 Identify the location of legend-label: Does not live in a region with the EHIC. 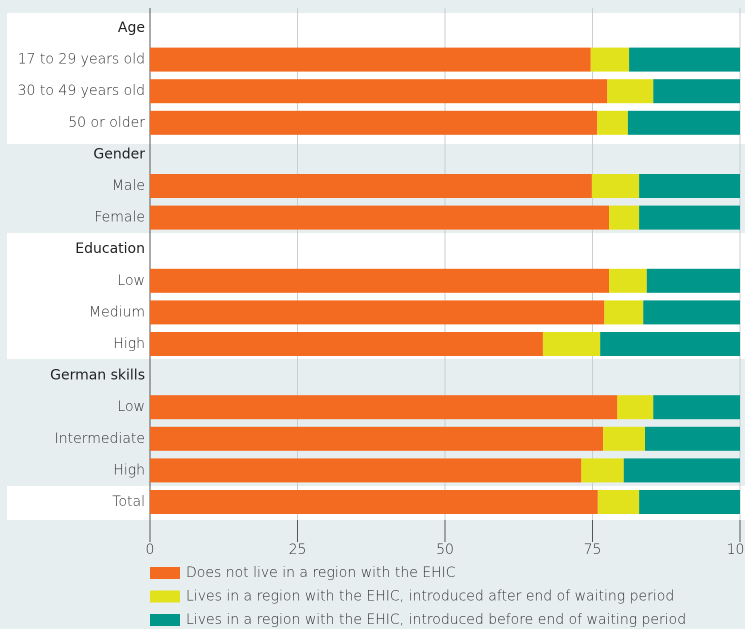
(321, 573).